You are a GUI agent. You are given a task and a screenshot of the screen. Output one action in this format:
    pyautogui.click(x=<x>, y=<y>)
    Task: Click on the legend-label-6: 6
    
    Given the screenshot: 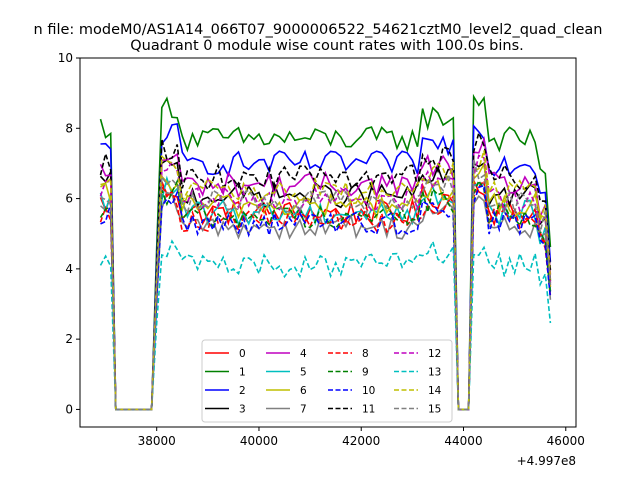 What is the action you would take?
    pyautogui.click(x=303, y=391)
    